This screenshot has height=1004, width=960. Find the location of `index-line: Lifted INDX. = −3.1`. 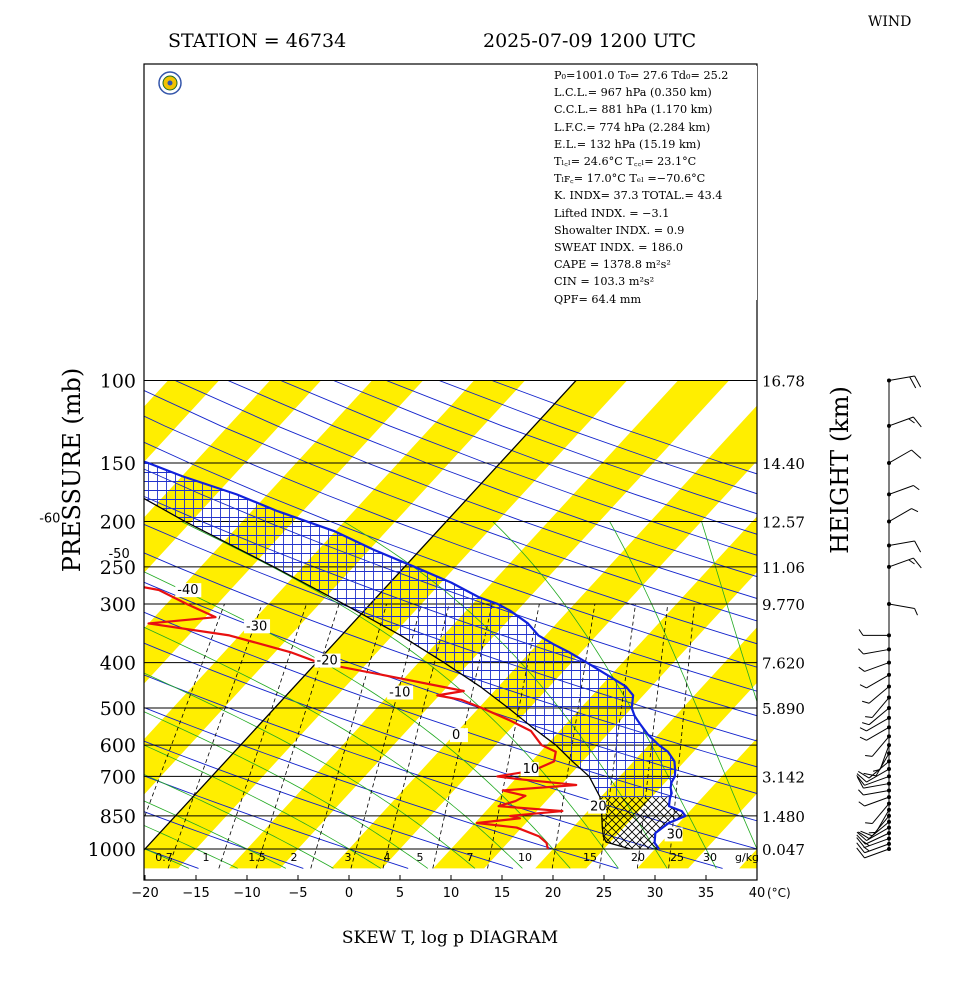

index-line: Lifted INDX. = −3.1 is located at coordinates (655, 213).